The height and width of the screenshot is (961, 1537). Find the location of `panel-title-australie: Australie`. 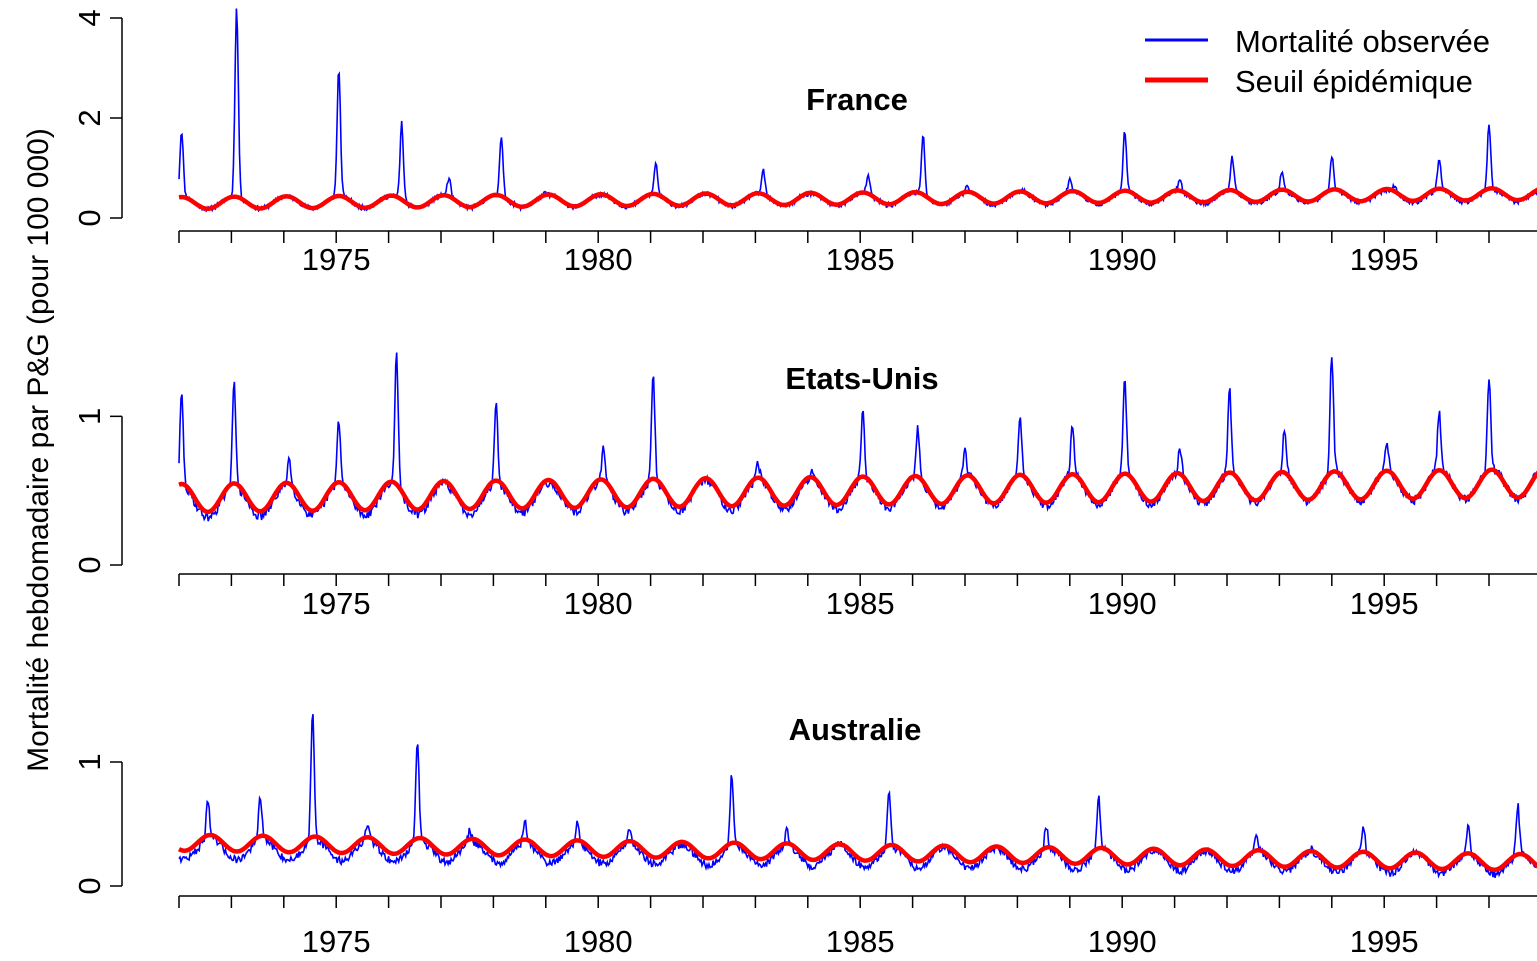

panel-title-australie: Australie is located at coordinates (855, 729).